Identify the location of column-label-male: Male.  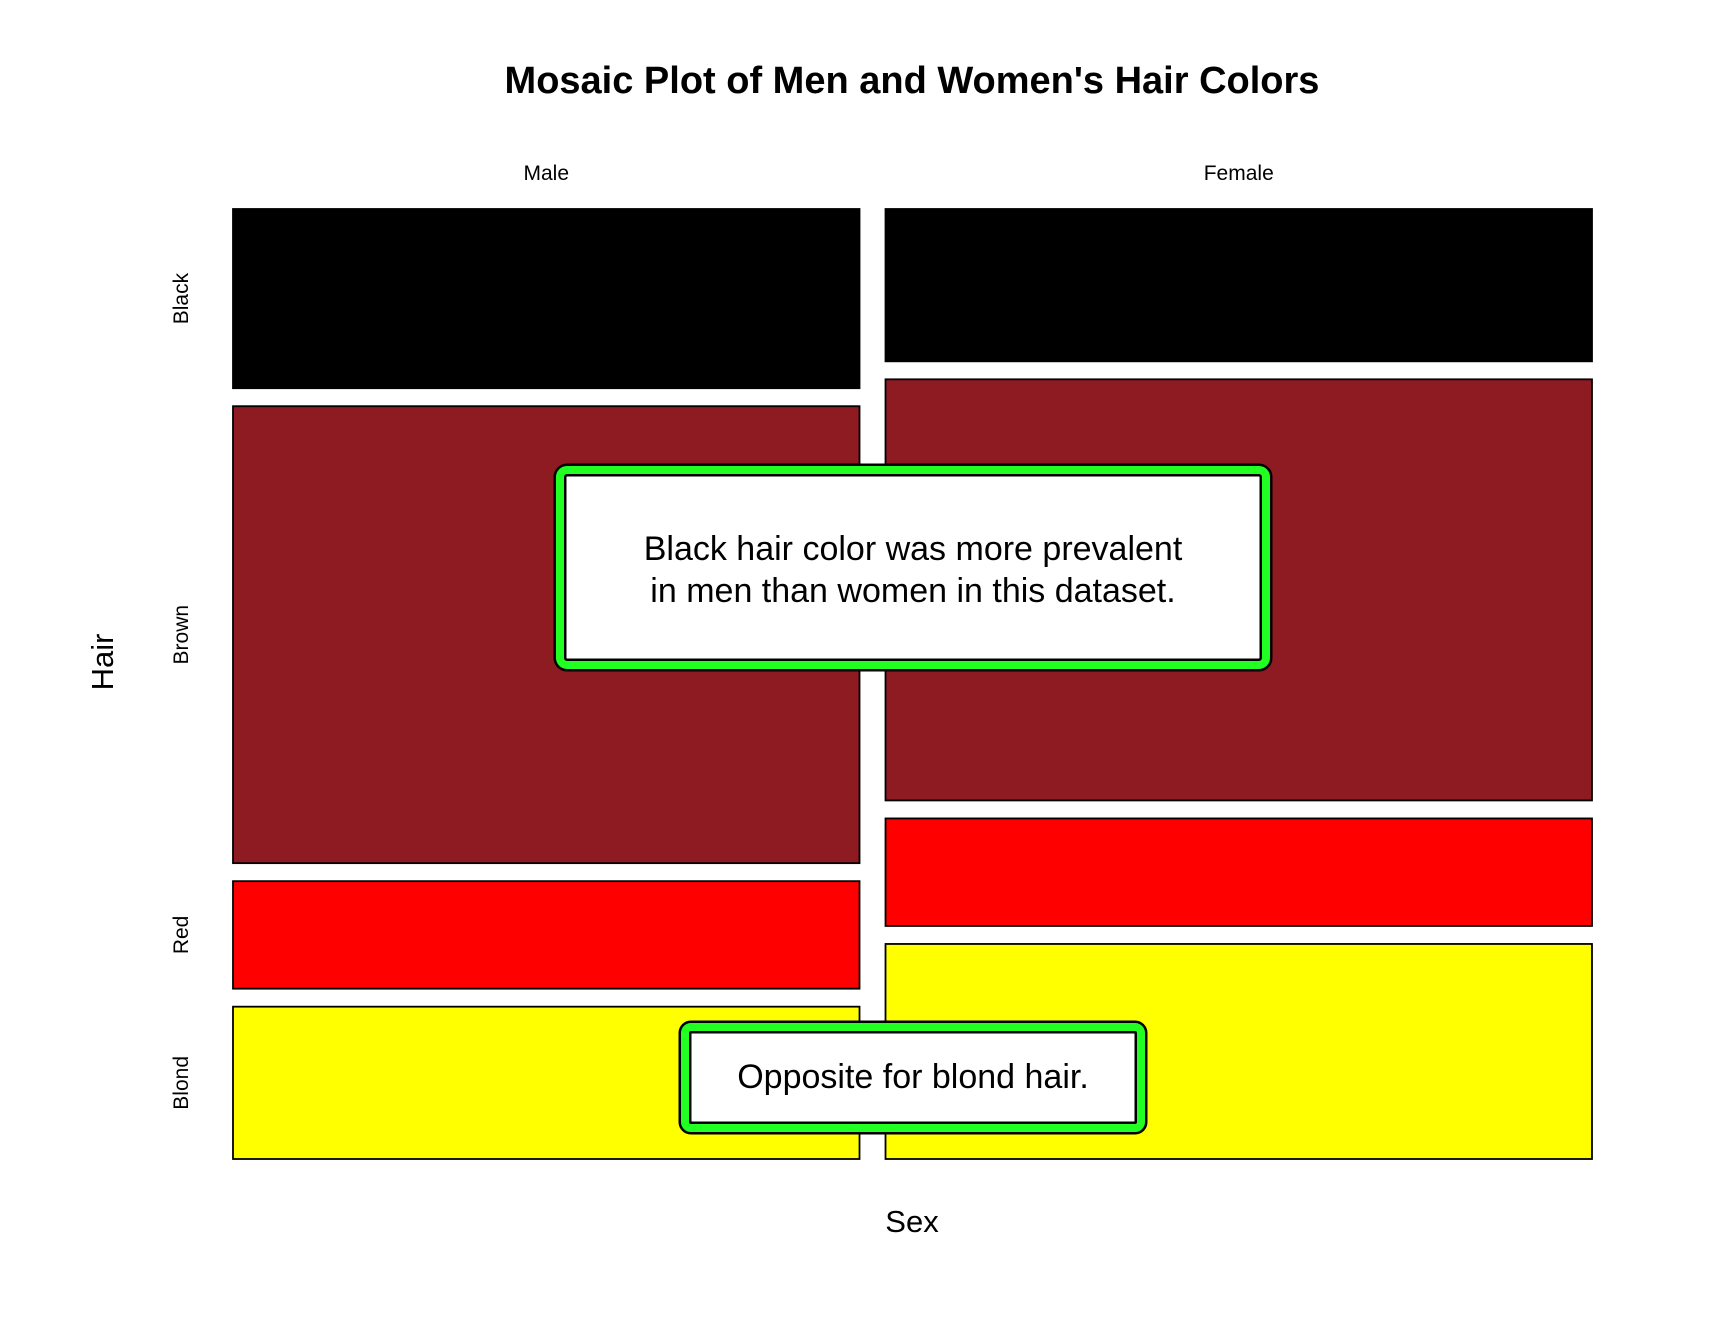
(546, 173).